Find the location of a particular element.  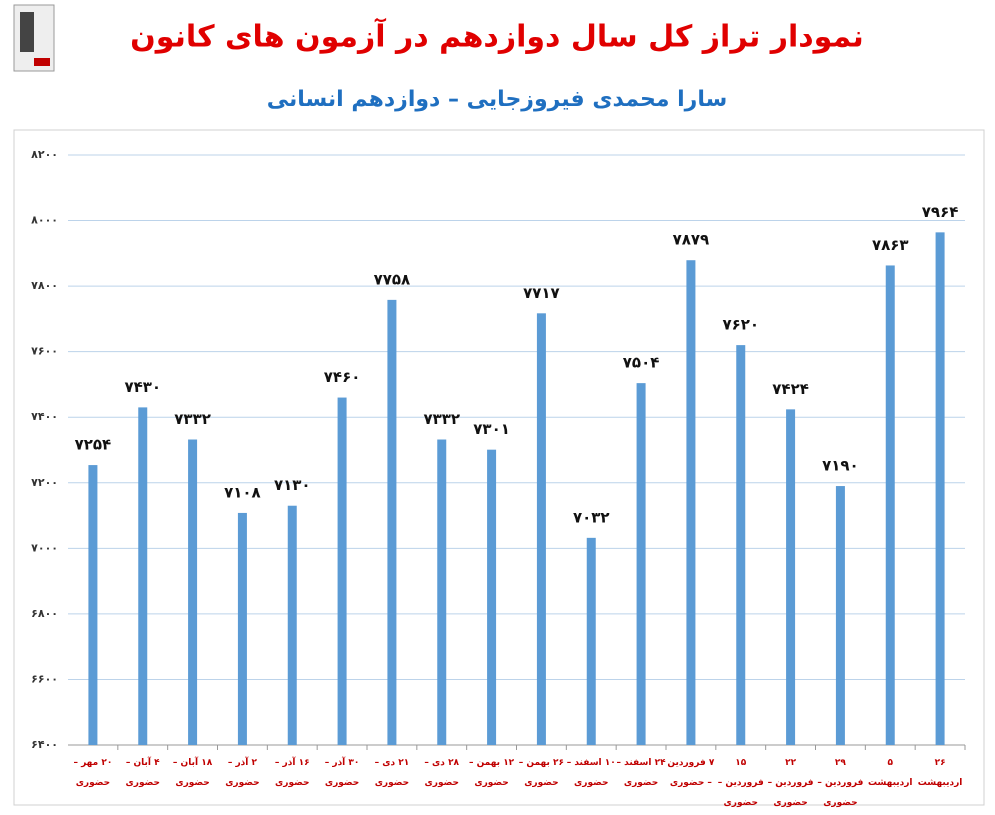

x-tick-label: ۱۶ آذر – حضوری is located at coordinates (292, 773).